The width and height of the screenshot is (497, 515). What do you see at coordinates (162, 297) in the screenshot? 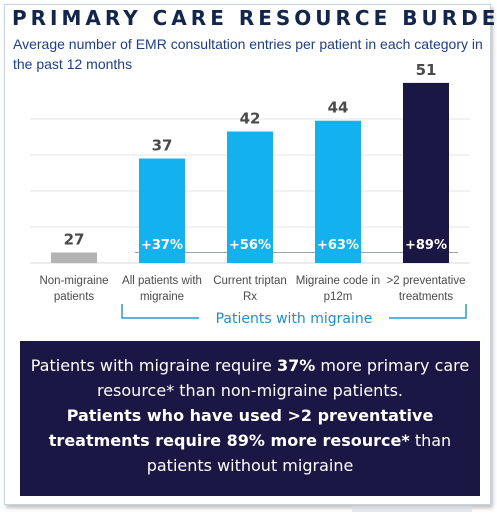
I see `category-label: migraine` at bounding box center [162, 297].